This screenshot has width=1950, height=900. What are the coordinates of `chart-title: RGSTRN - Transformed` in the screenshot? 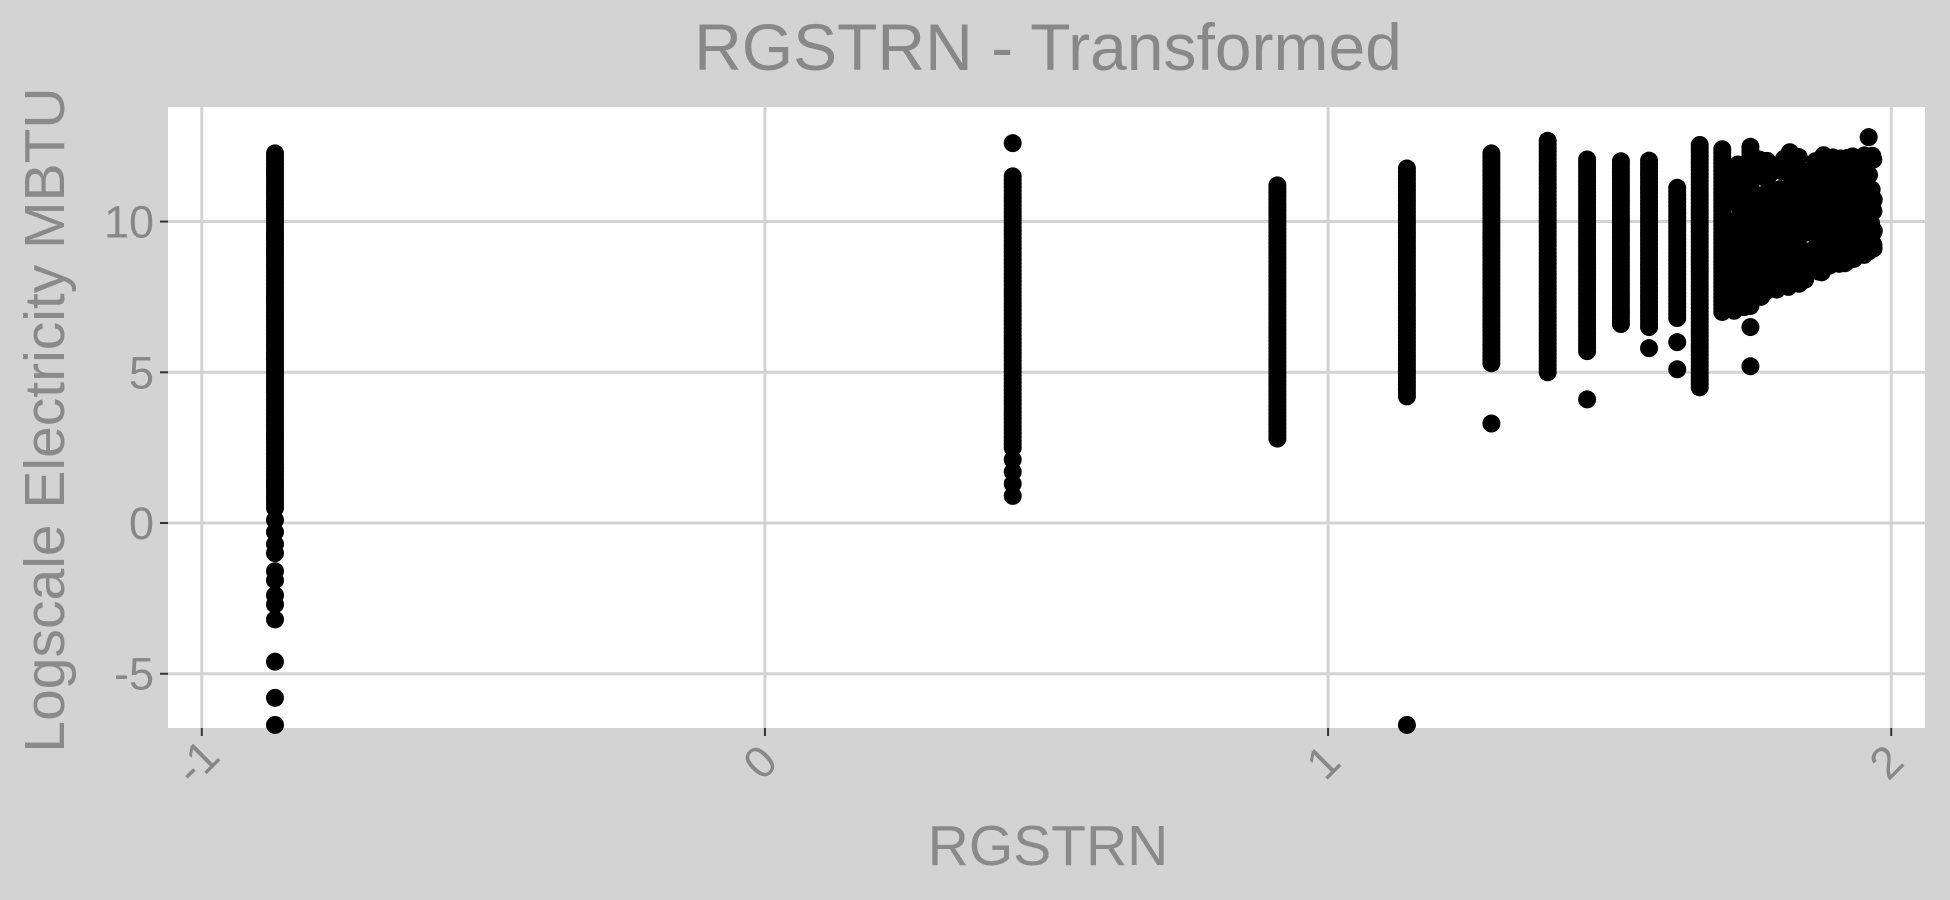 It's located at (1048, 47).